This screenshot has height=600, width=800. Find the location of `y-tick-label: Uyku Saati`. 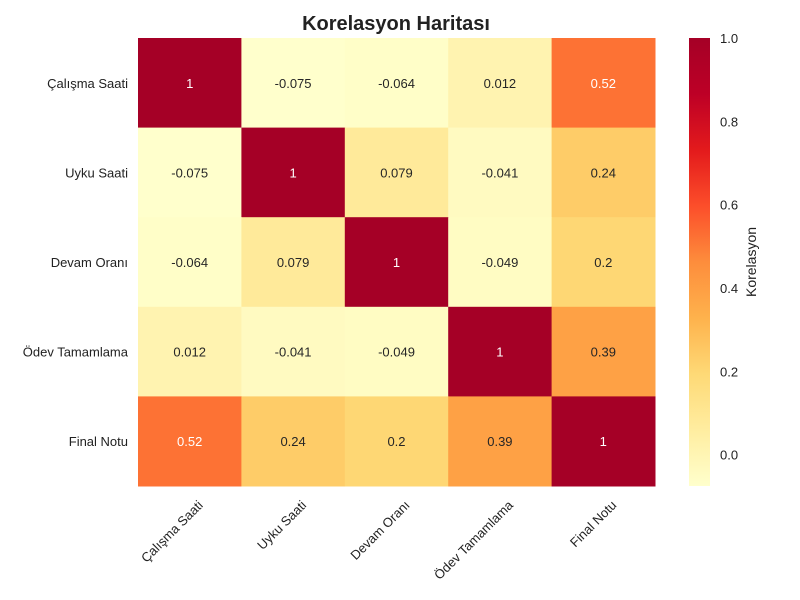

y-tick-label: Uyku Saati is located at coordinates (96, 172).